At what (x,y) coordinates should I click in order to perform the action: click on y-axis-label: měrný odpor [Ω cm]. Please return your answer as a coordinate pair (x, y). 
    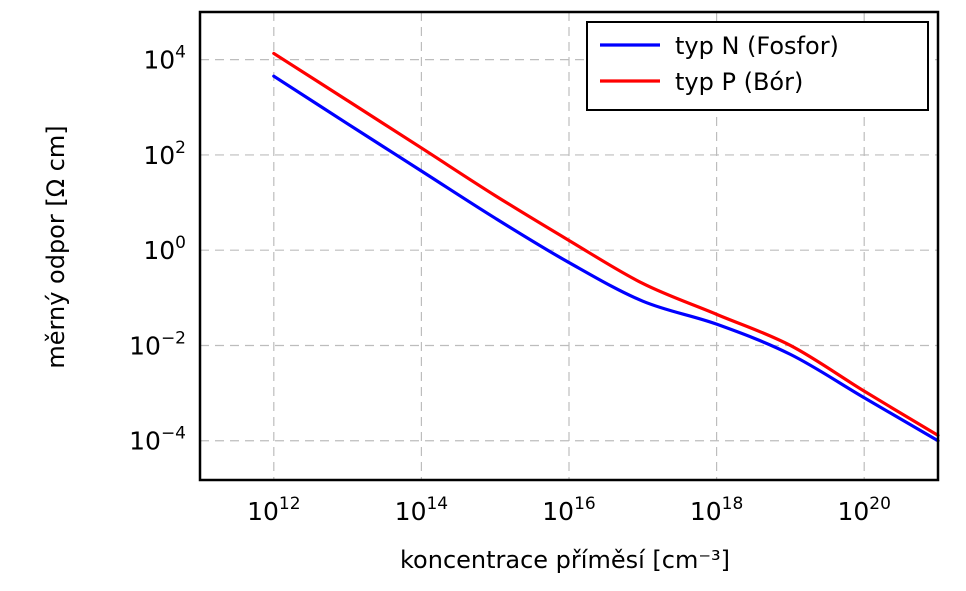
    Looking at the image, I should click on (56, 246).